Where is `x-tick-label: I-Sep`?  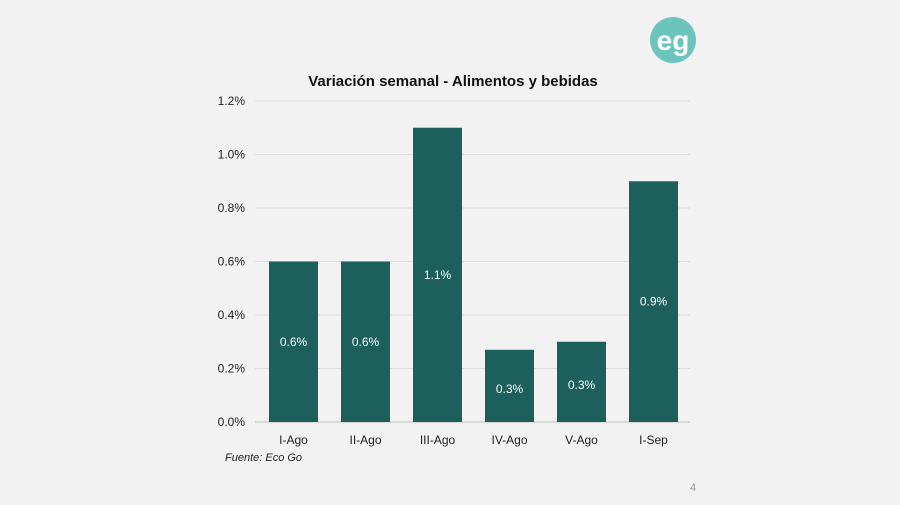
x-tick-label: I-Sep is located at coordinates (653, 440).